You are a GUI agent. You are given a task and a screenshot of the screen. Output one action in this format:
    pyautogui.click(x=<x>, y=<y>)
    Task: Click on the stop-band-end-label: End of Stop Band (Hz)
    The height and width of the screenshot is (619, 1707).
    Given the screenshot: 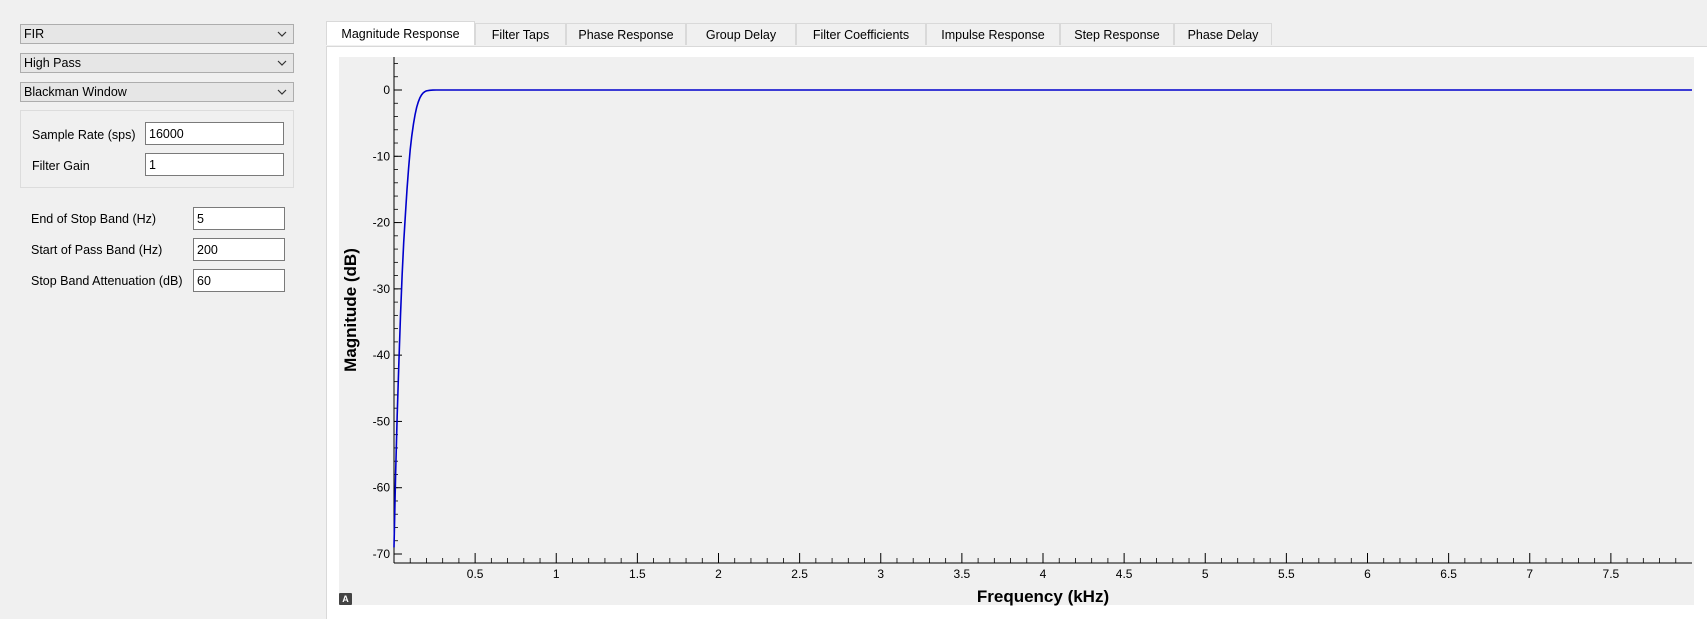 What is the action you would take?
    pyautogui.click(x=94, y=219)
    